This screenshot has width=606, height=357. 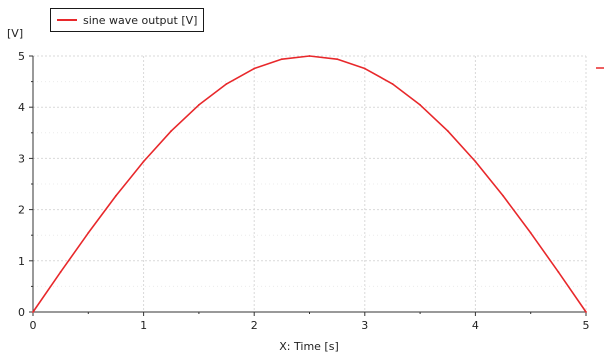 I want to click on legend: sine wave output [V], so click(x=127, y=20).